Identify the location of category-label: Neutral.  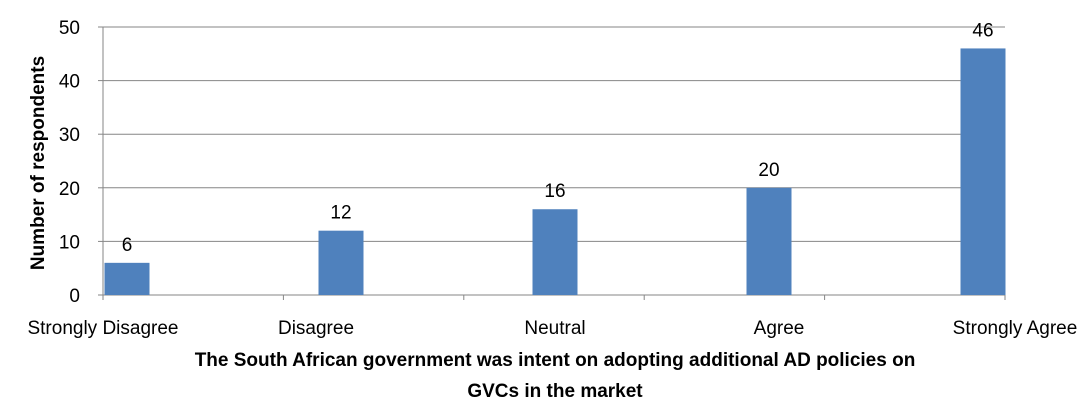
(554, 328).